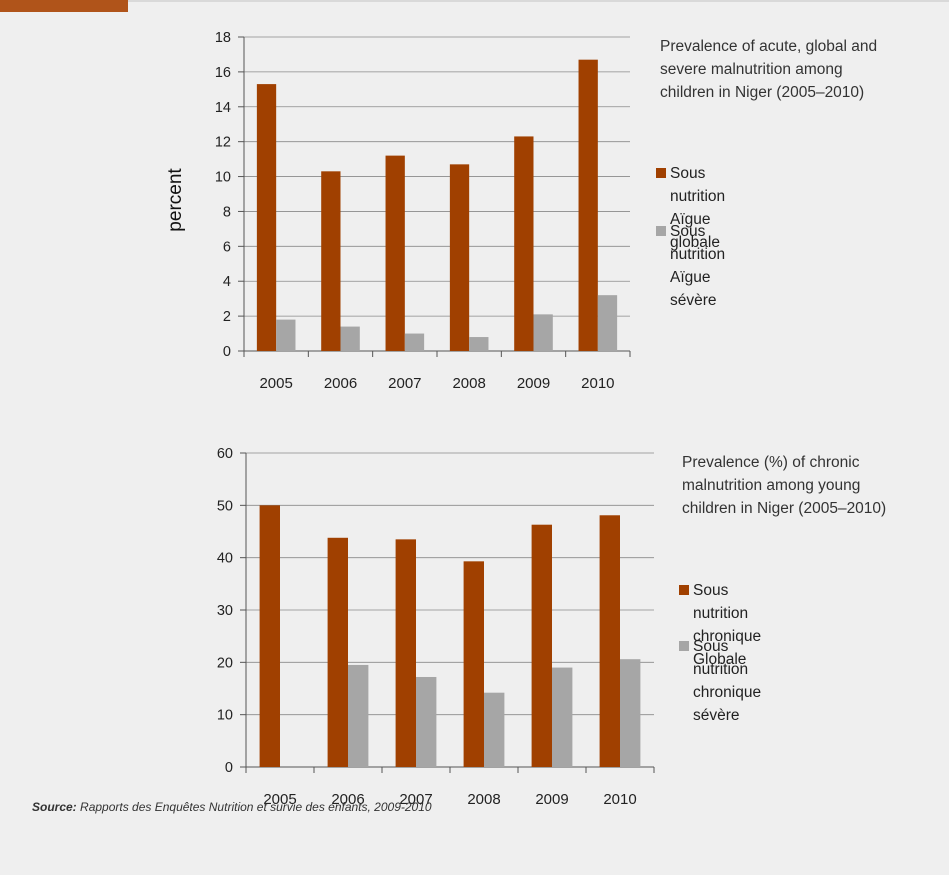  What do you see at coordinates (404, 383) in the screenshot?
I see `chart1-x-tick-label: 2007` at bounding box center [404, 383].